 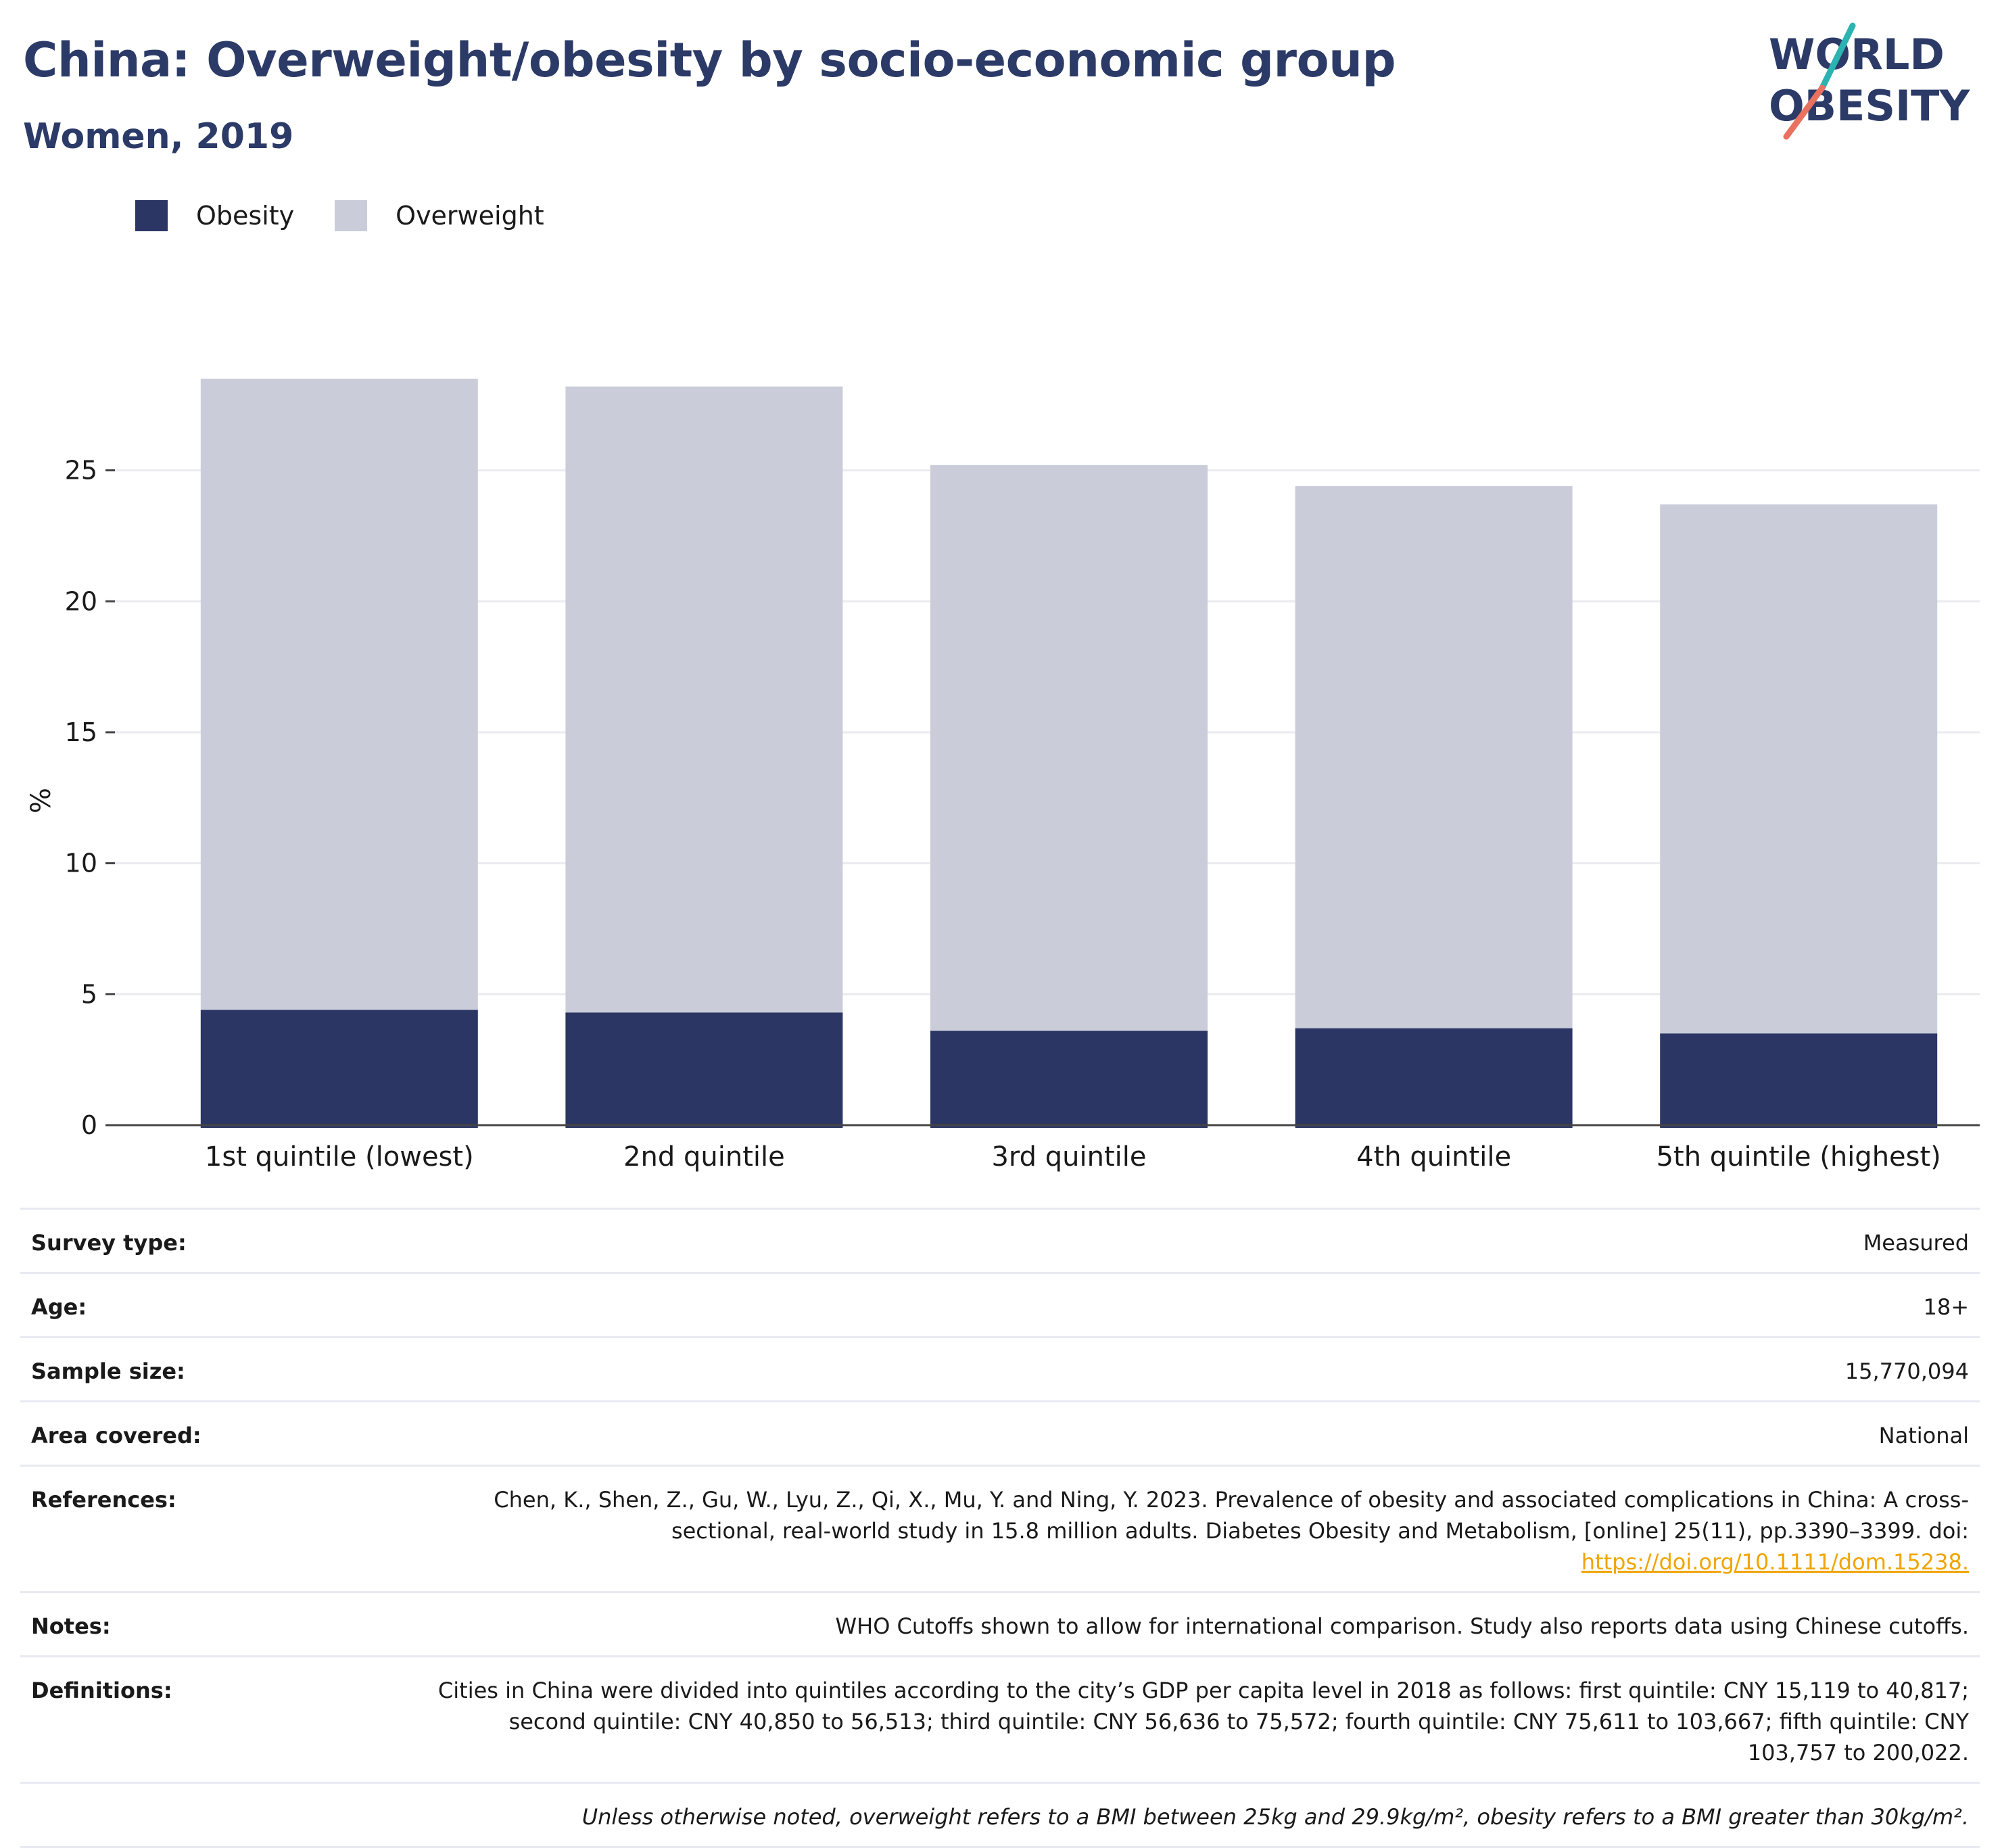 I want to click on y-tick-label: 0, so click(x=89, y=1125).